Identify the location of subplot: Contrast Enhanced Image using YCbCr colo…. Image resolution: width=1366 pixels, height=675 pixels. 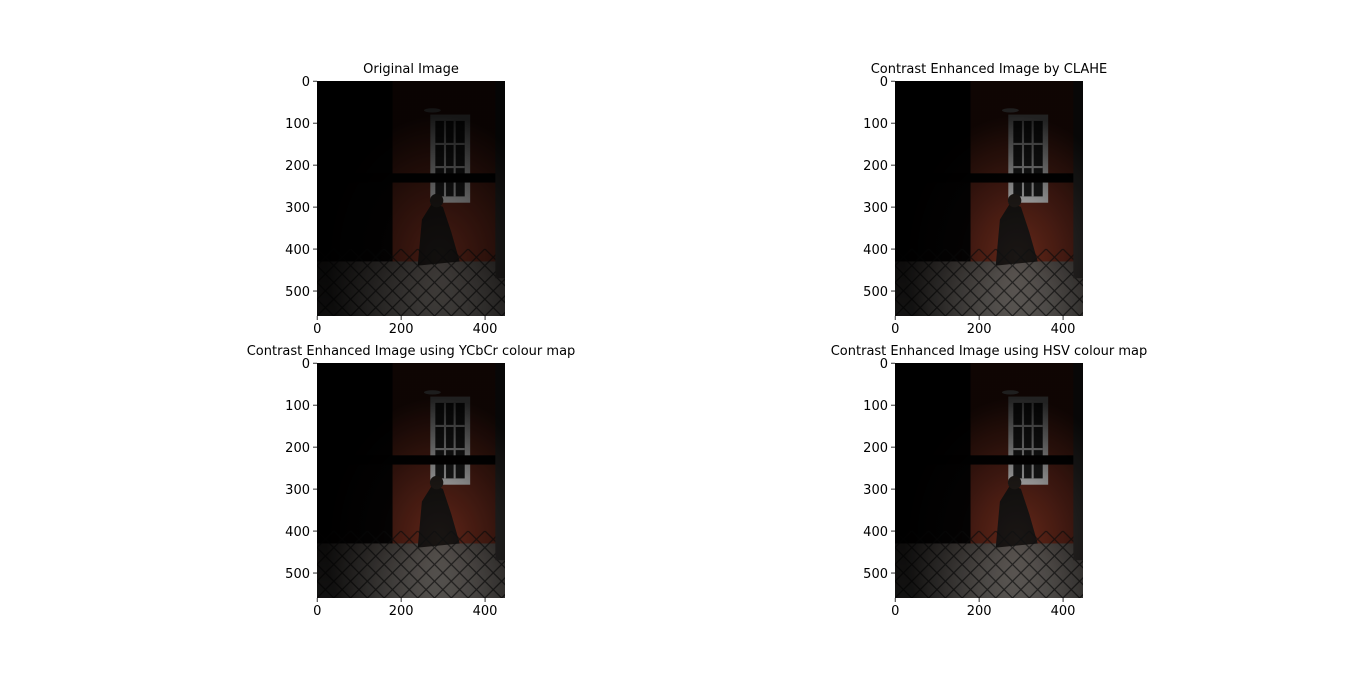
(411, 481).